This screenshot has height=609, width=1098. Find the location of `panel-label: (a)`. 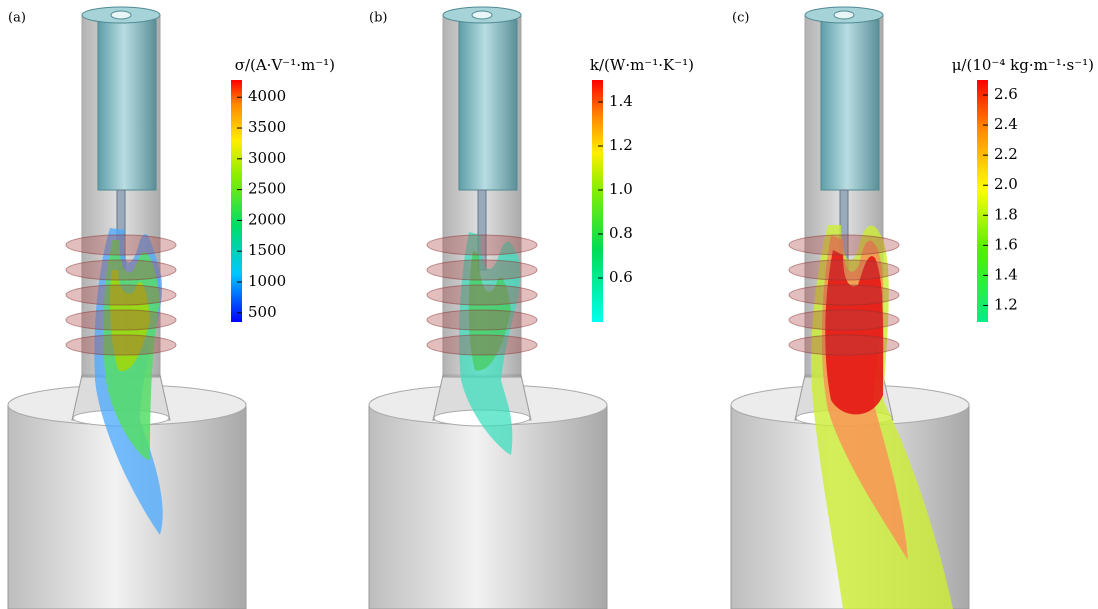

panel-label: (a) is located at coordinates (17, 18).